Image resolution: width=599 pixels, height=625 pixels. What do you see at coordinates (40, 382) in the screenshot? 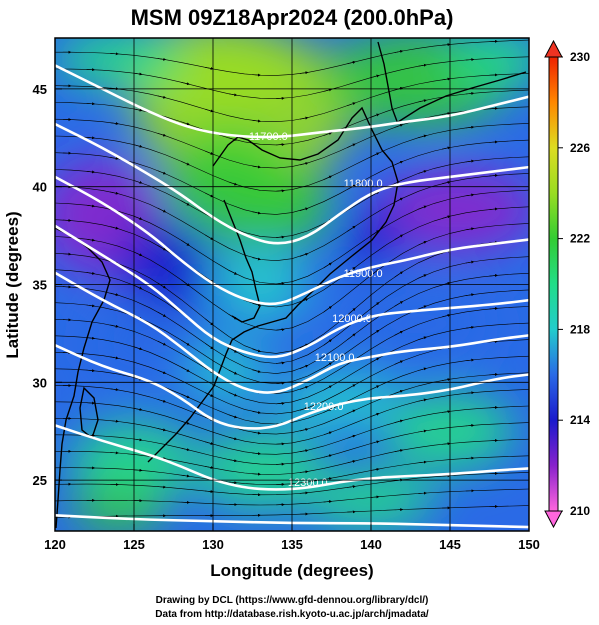
I see `y-tick-label: 30` at bounding box center [40, 382].